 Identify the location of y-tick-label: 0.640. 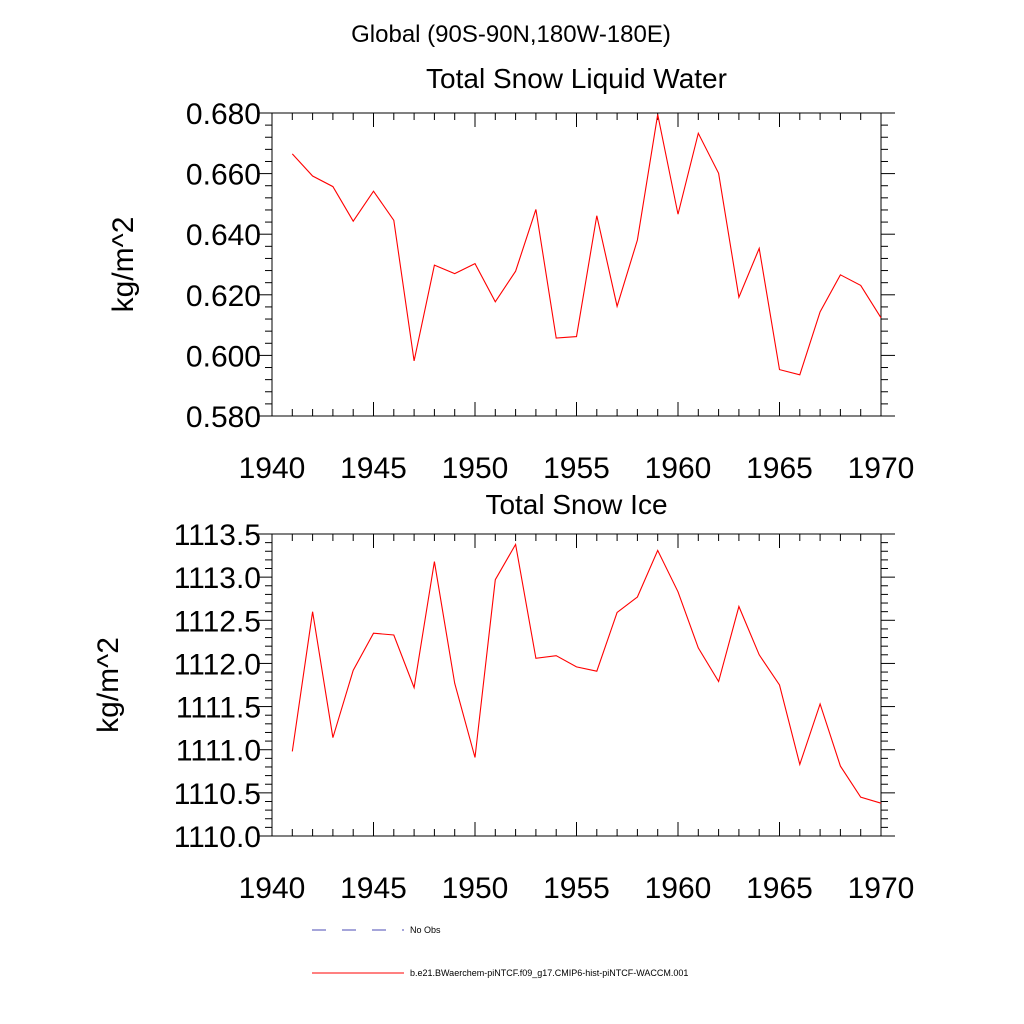
(223, 235).